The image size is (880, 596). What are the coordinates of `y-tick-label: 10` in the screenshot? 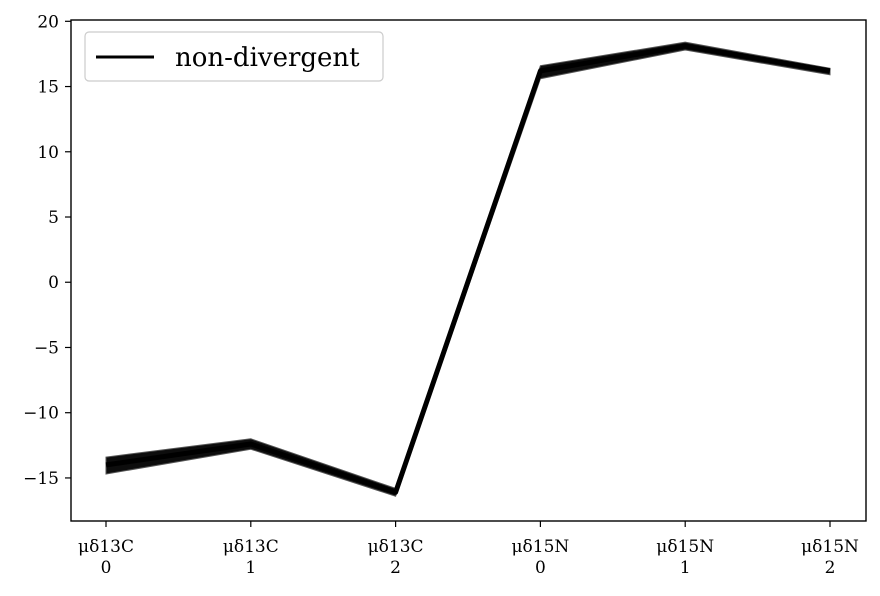 It's located at (48, 153).